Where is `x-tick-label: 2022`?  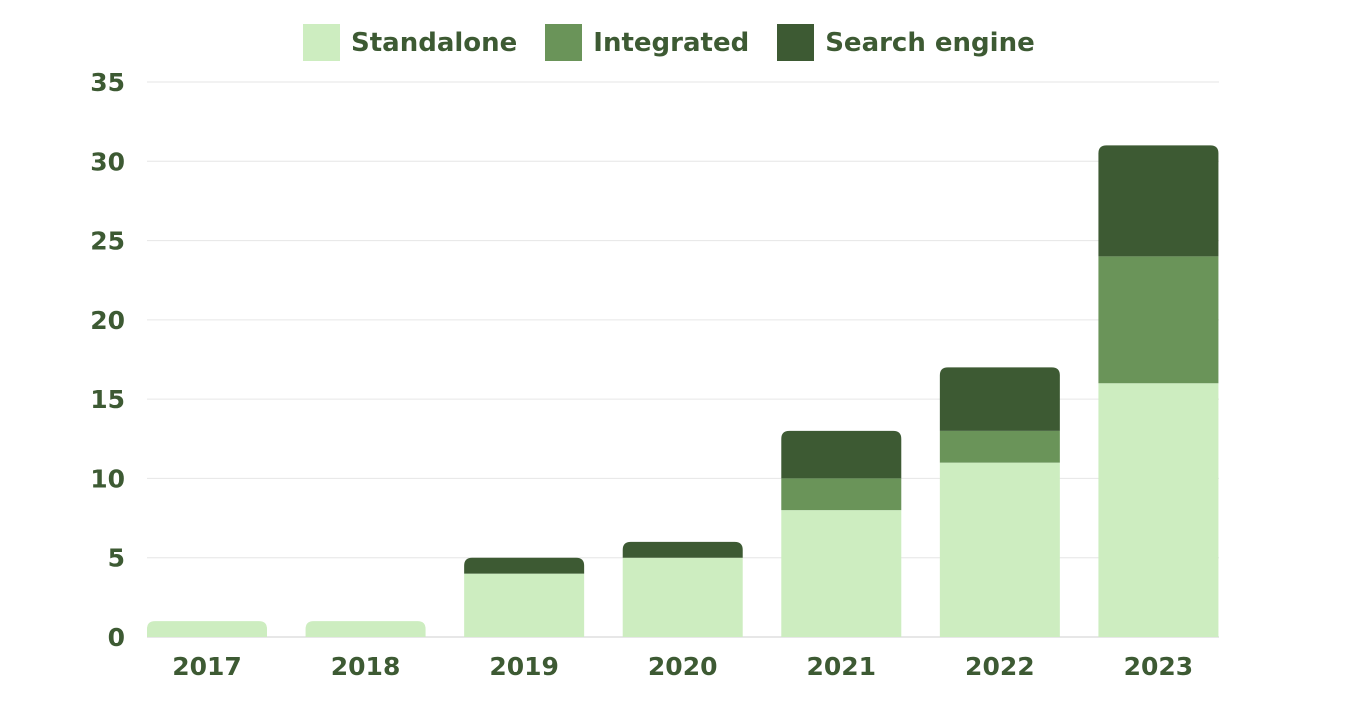 x-tick-label: 2022 is located at coordinates (1000, 666).